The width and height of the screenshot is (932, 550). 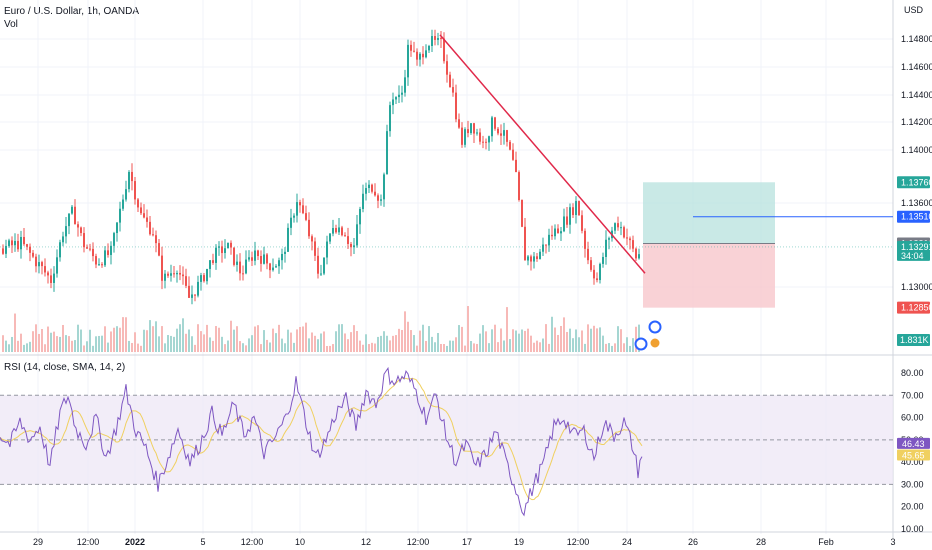 I want to click on time-tick-label: 12:00, so click(x=252, y=542).